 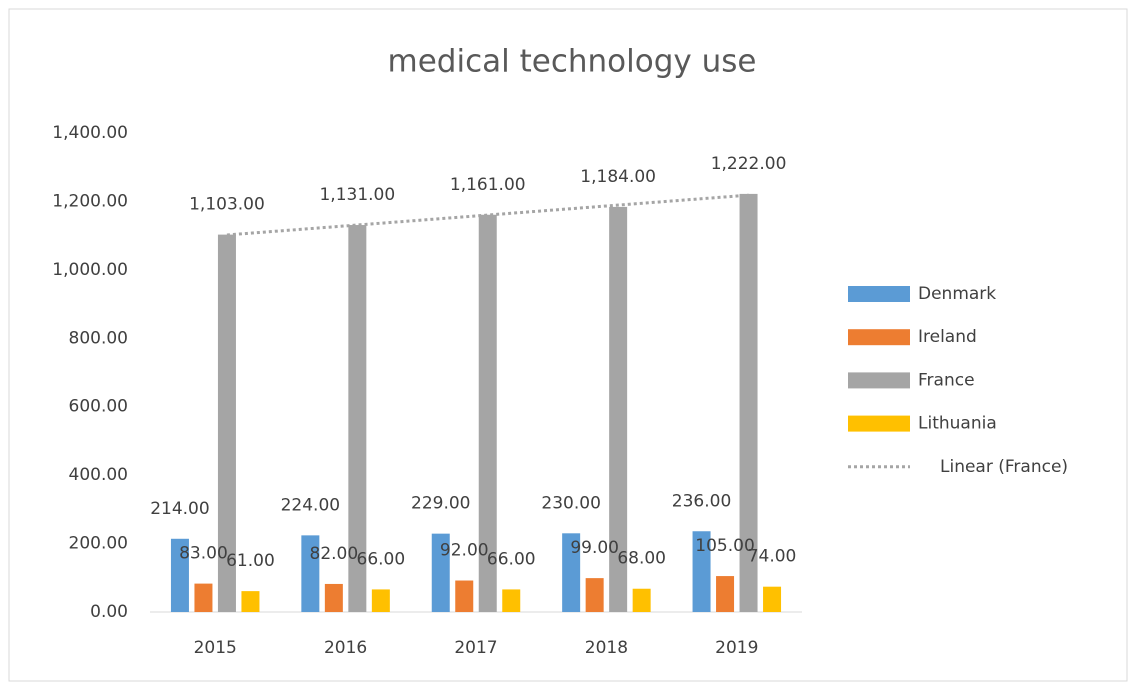 I want to click on y-tick-label: 1,400.00, so click(x=90, y=133).